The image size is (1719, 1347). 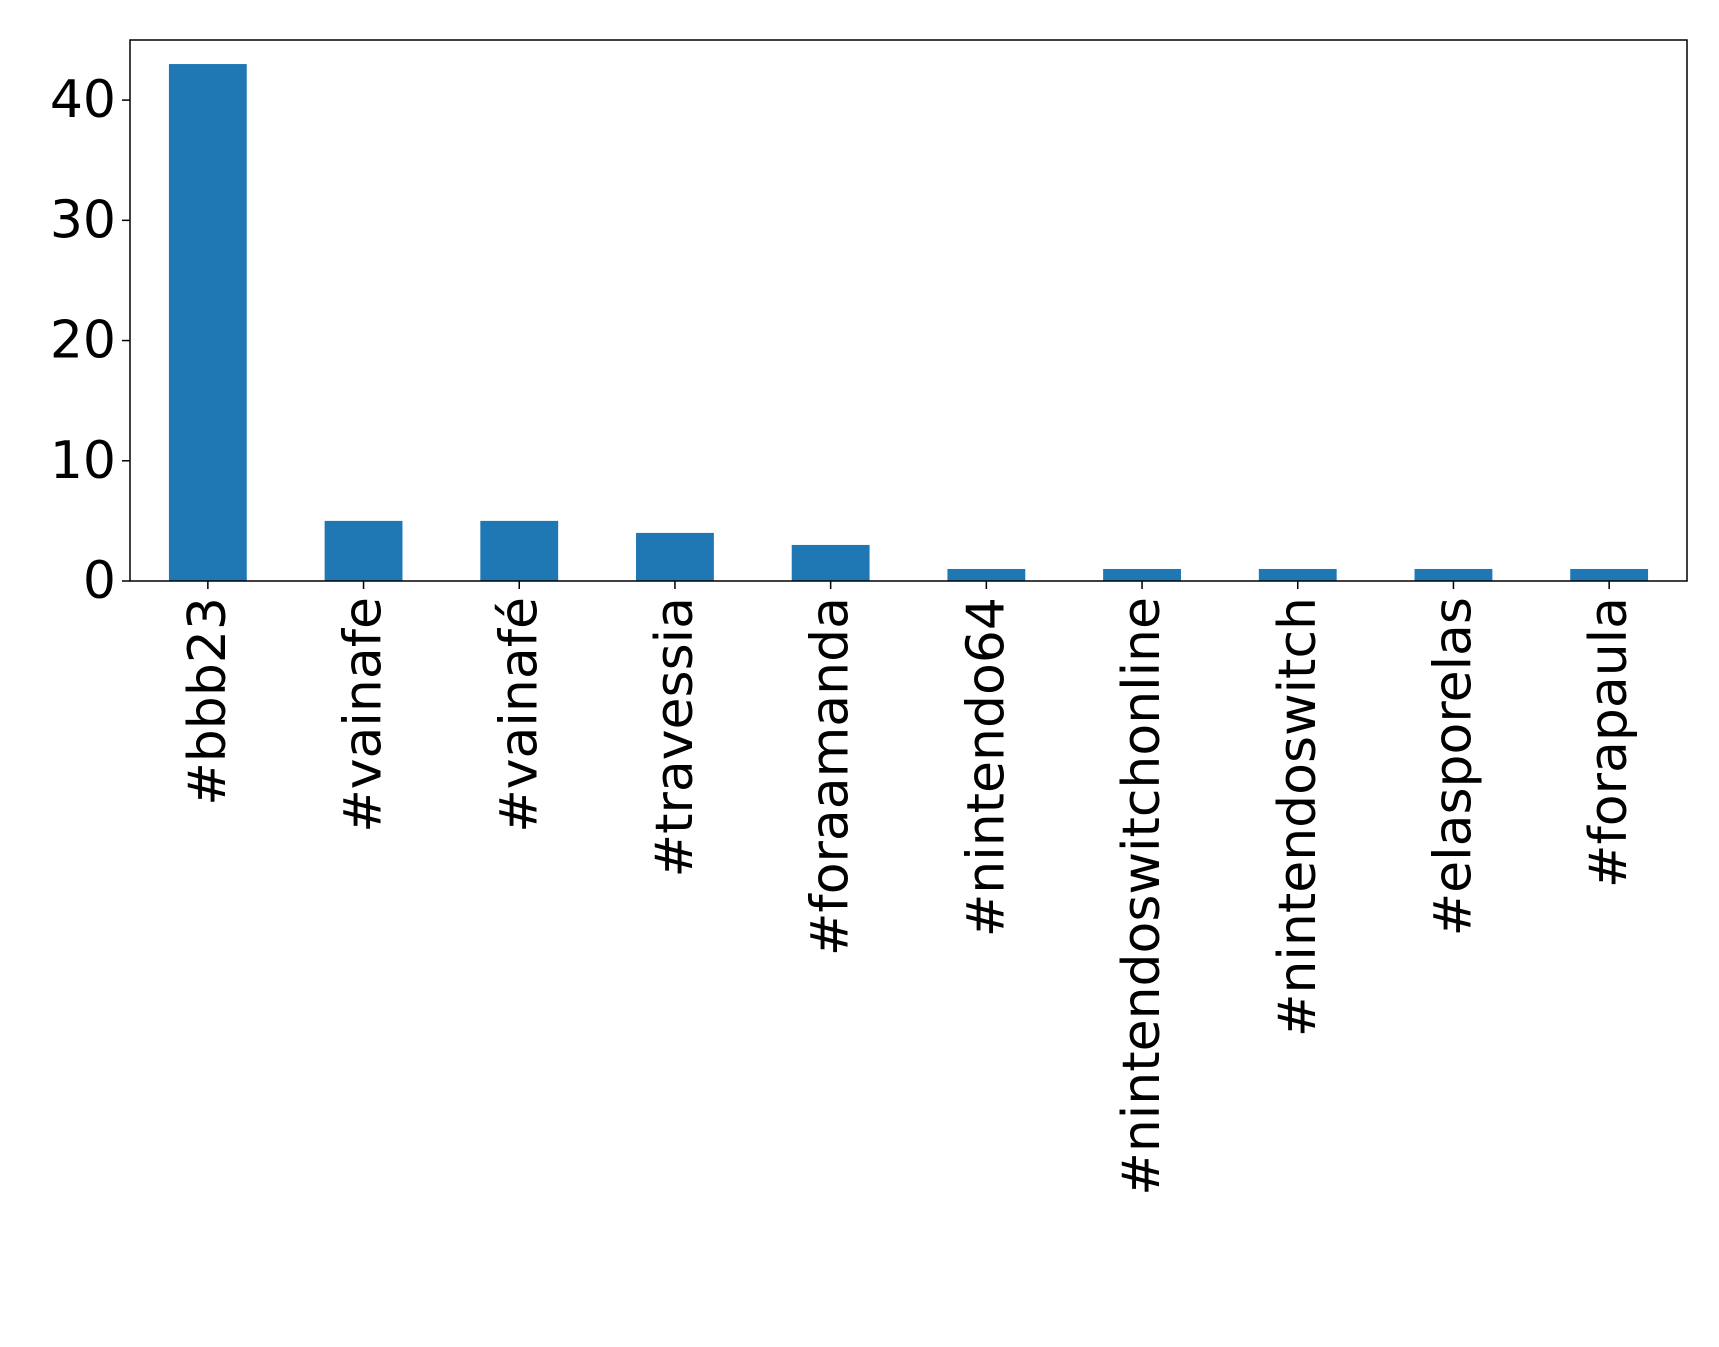 I want to click on y-tick-label: 0, so click(x=99, y=581).